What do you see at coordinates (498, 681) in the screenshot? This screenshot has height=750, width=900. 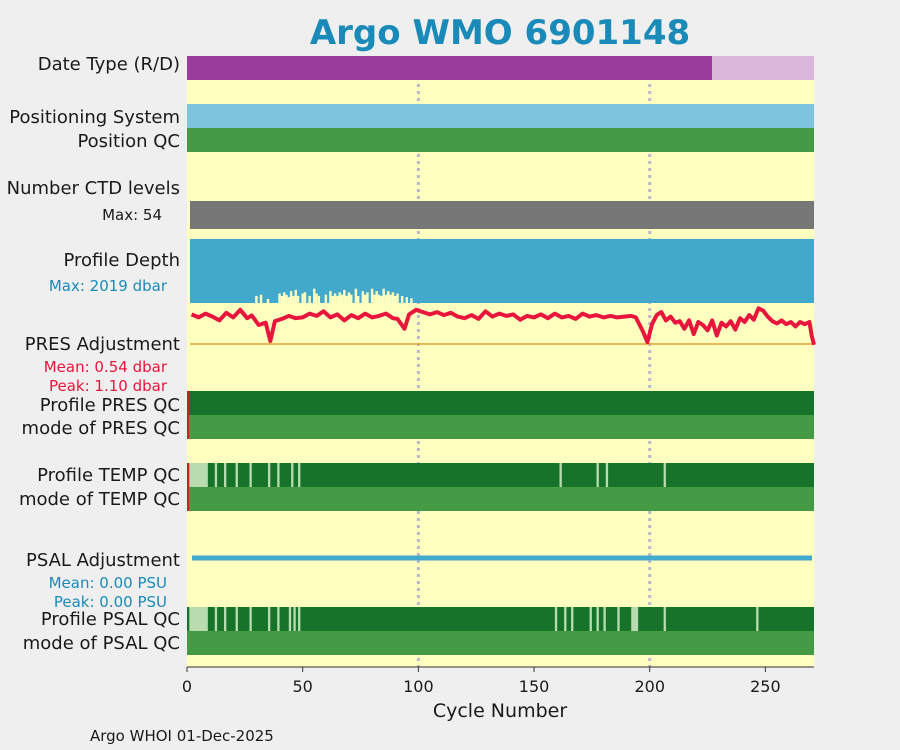 I see `x-axis: 0 50 100 150 200 250` at bounding box center [498, 681].